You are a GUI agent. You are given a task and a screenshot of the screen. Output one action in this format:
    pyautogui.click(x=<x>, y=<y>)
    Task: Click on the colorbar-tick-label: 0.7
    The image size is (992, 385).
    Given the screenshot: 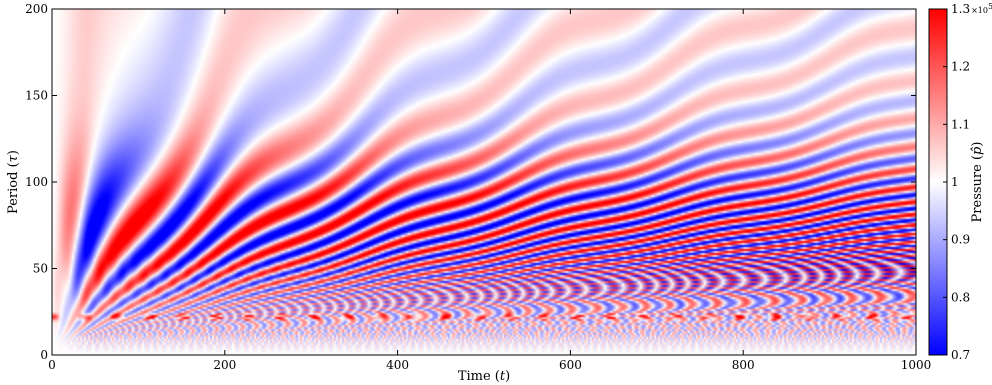 What is the action you would take?
    pyautogui.click(x=960, y=355)
    